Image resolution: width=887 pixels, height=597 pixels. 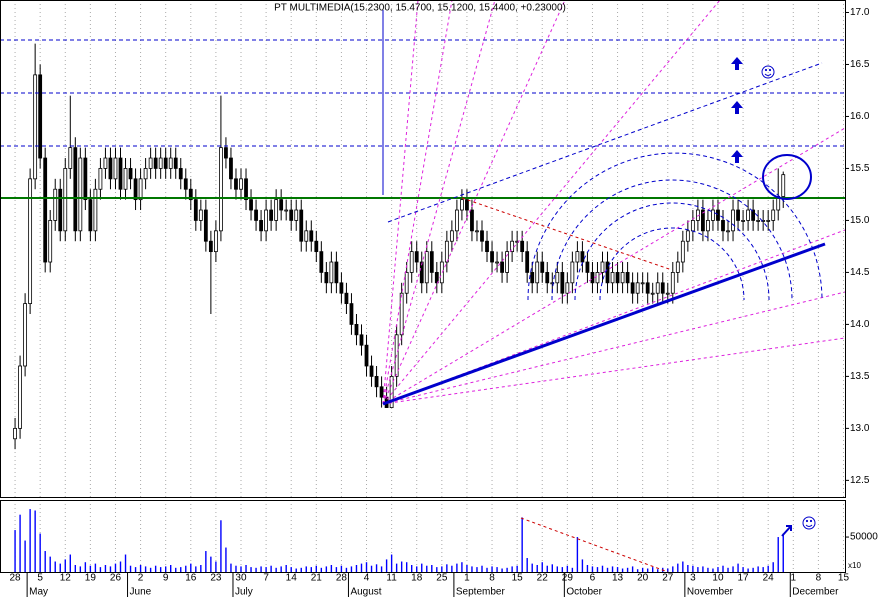 I want to click on x-tick-label: 15, so click(x=518, y=578).